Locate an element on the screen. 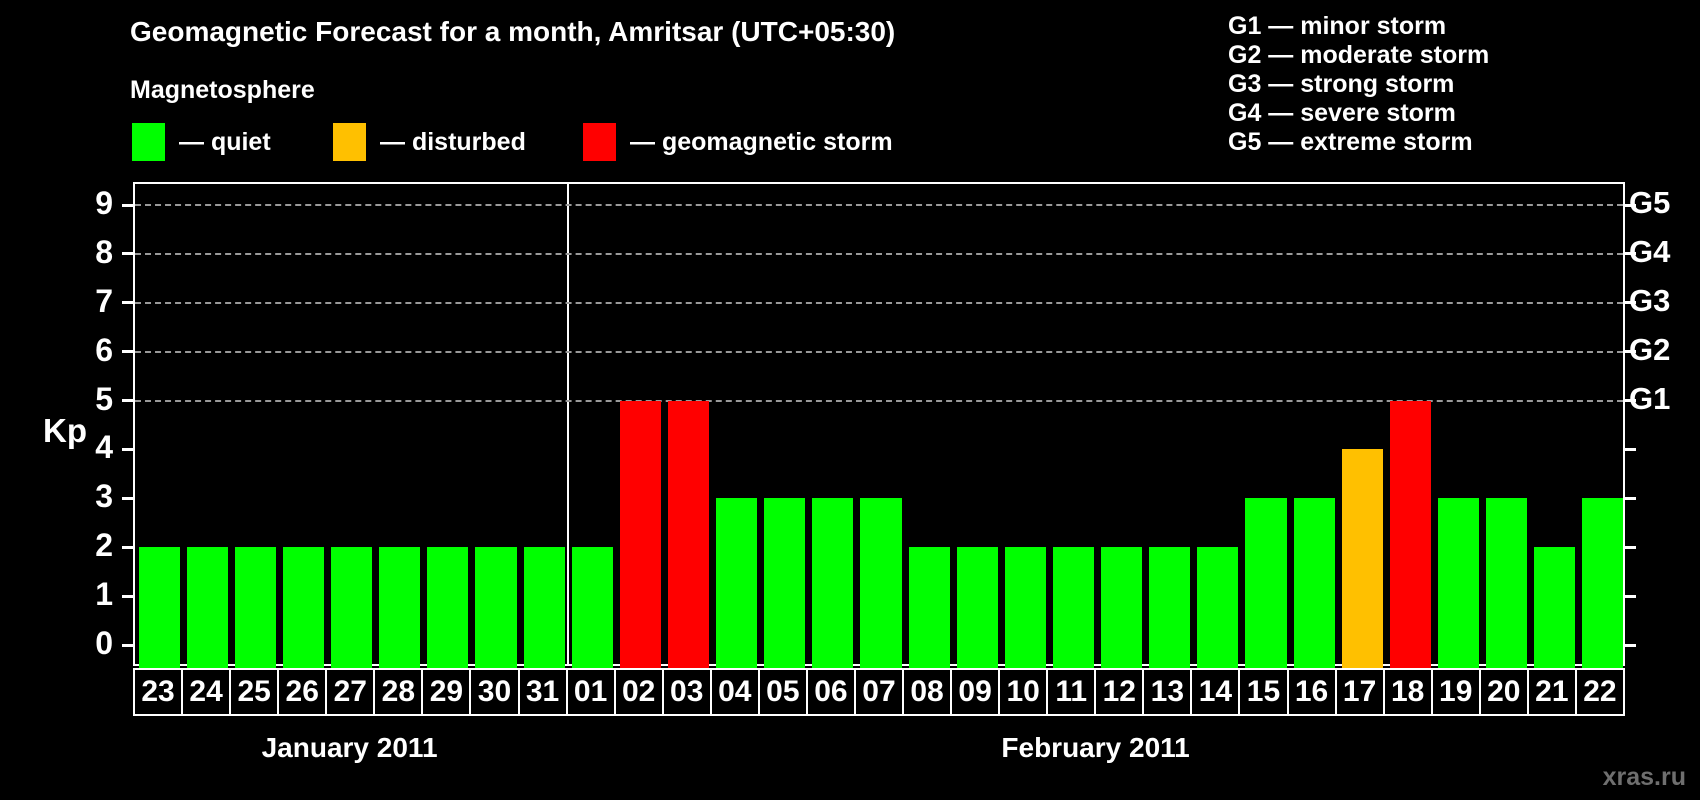 This screenshot has height=800, width=1700. y-tick-label: 1 is located at coordinates (104, 594).